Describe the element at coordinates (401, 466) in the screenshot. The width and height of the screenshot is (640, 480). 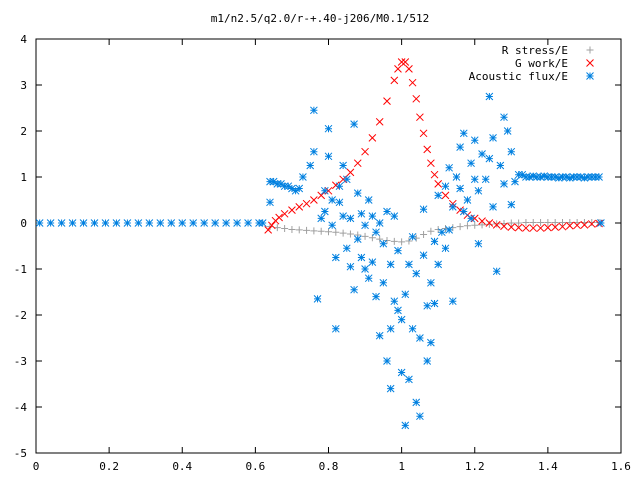
I see `x-tick-label: 1` at that location.